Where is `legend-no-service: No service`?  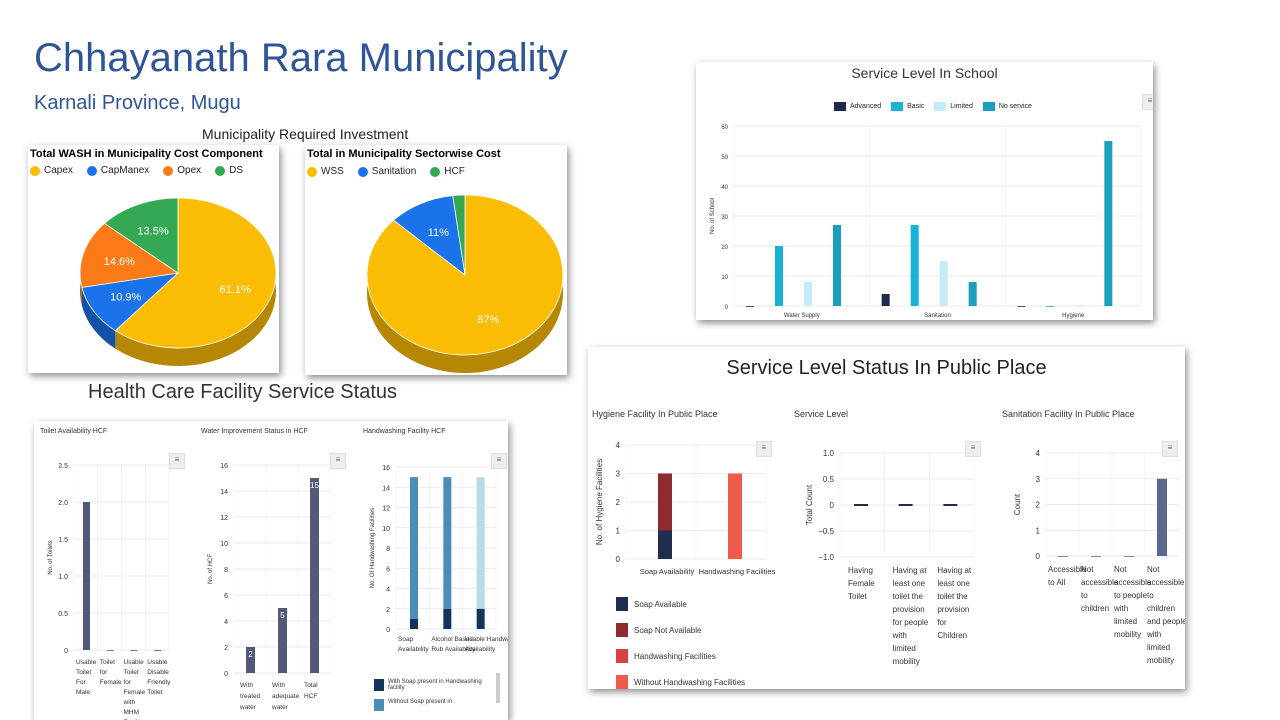 legend-no-service: No service is located at coordinates (1007, 106).